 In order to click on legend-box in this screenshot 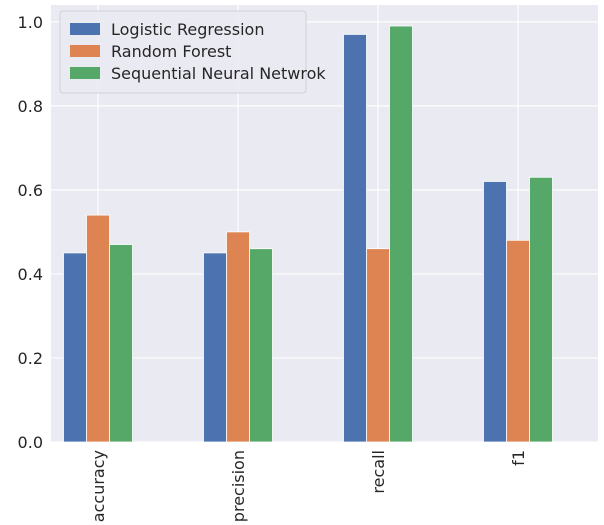, I will do `click(183, 52)`.